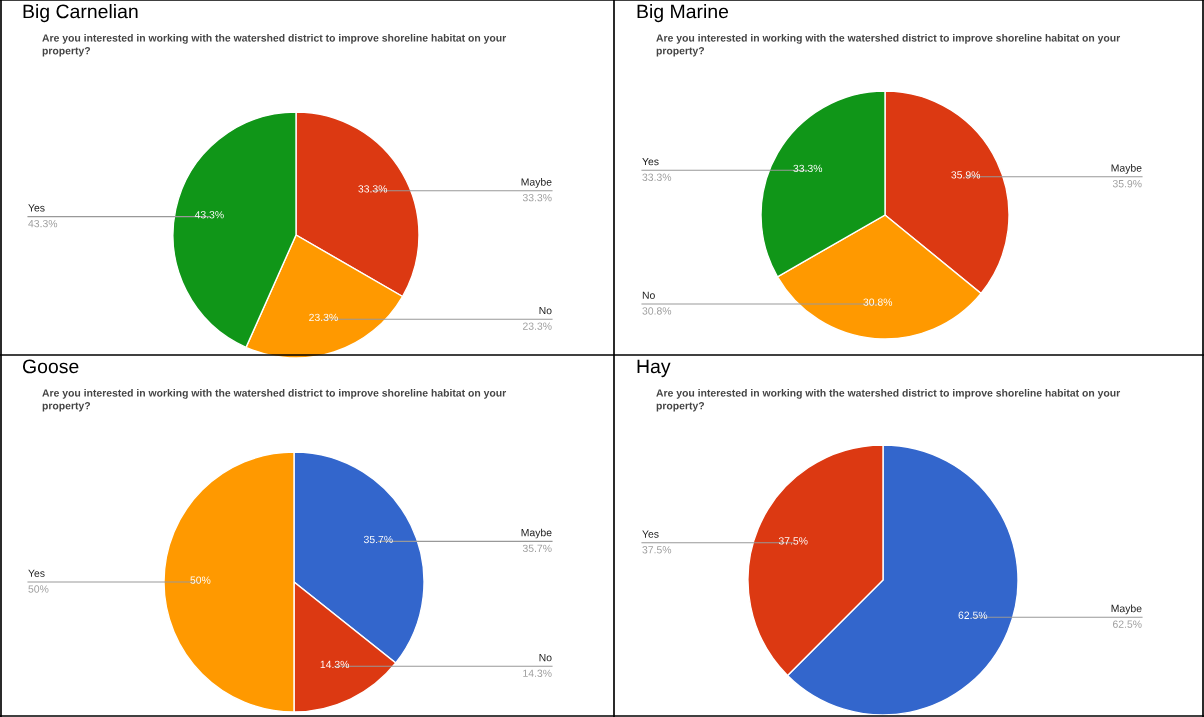 The image size is (1204, 717). I want to click on text: 50%, so click(38, 589).